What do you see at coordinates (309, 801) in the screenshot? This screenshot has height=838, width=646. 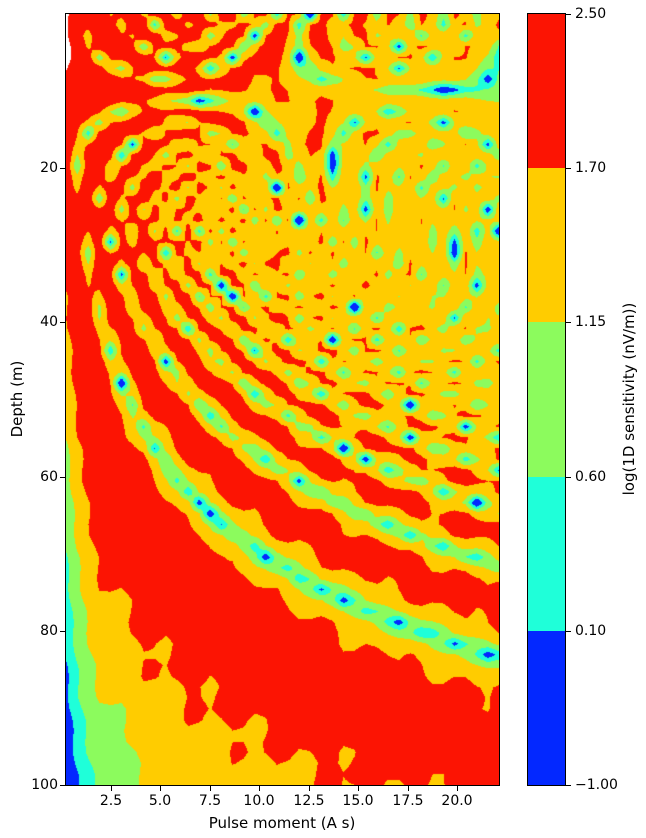 I see `x-tick-label: 12.5` at bounding box center [309, 801].